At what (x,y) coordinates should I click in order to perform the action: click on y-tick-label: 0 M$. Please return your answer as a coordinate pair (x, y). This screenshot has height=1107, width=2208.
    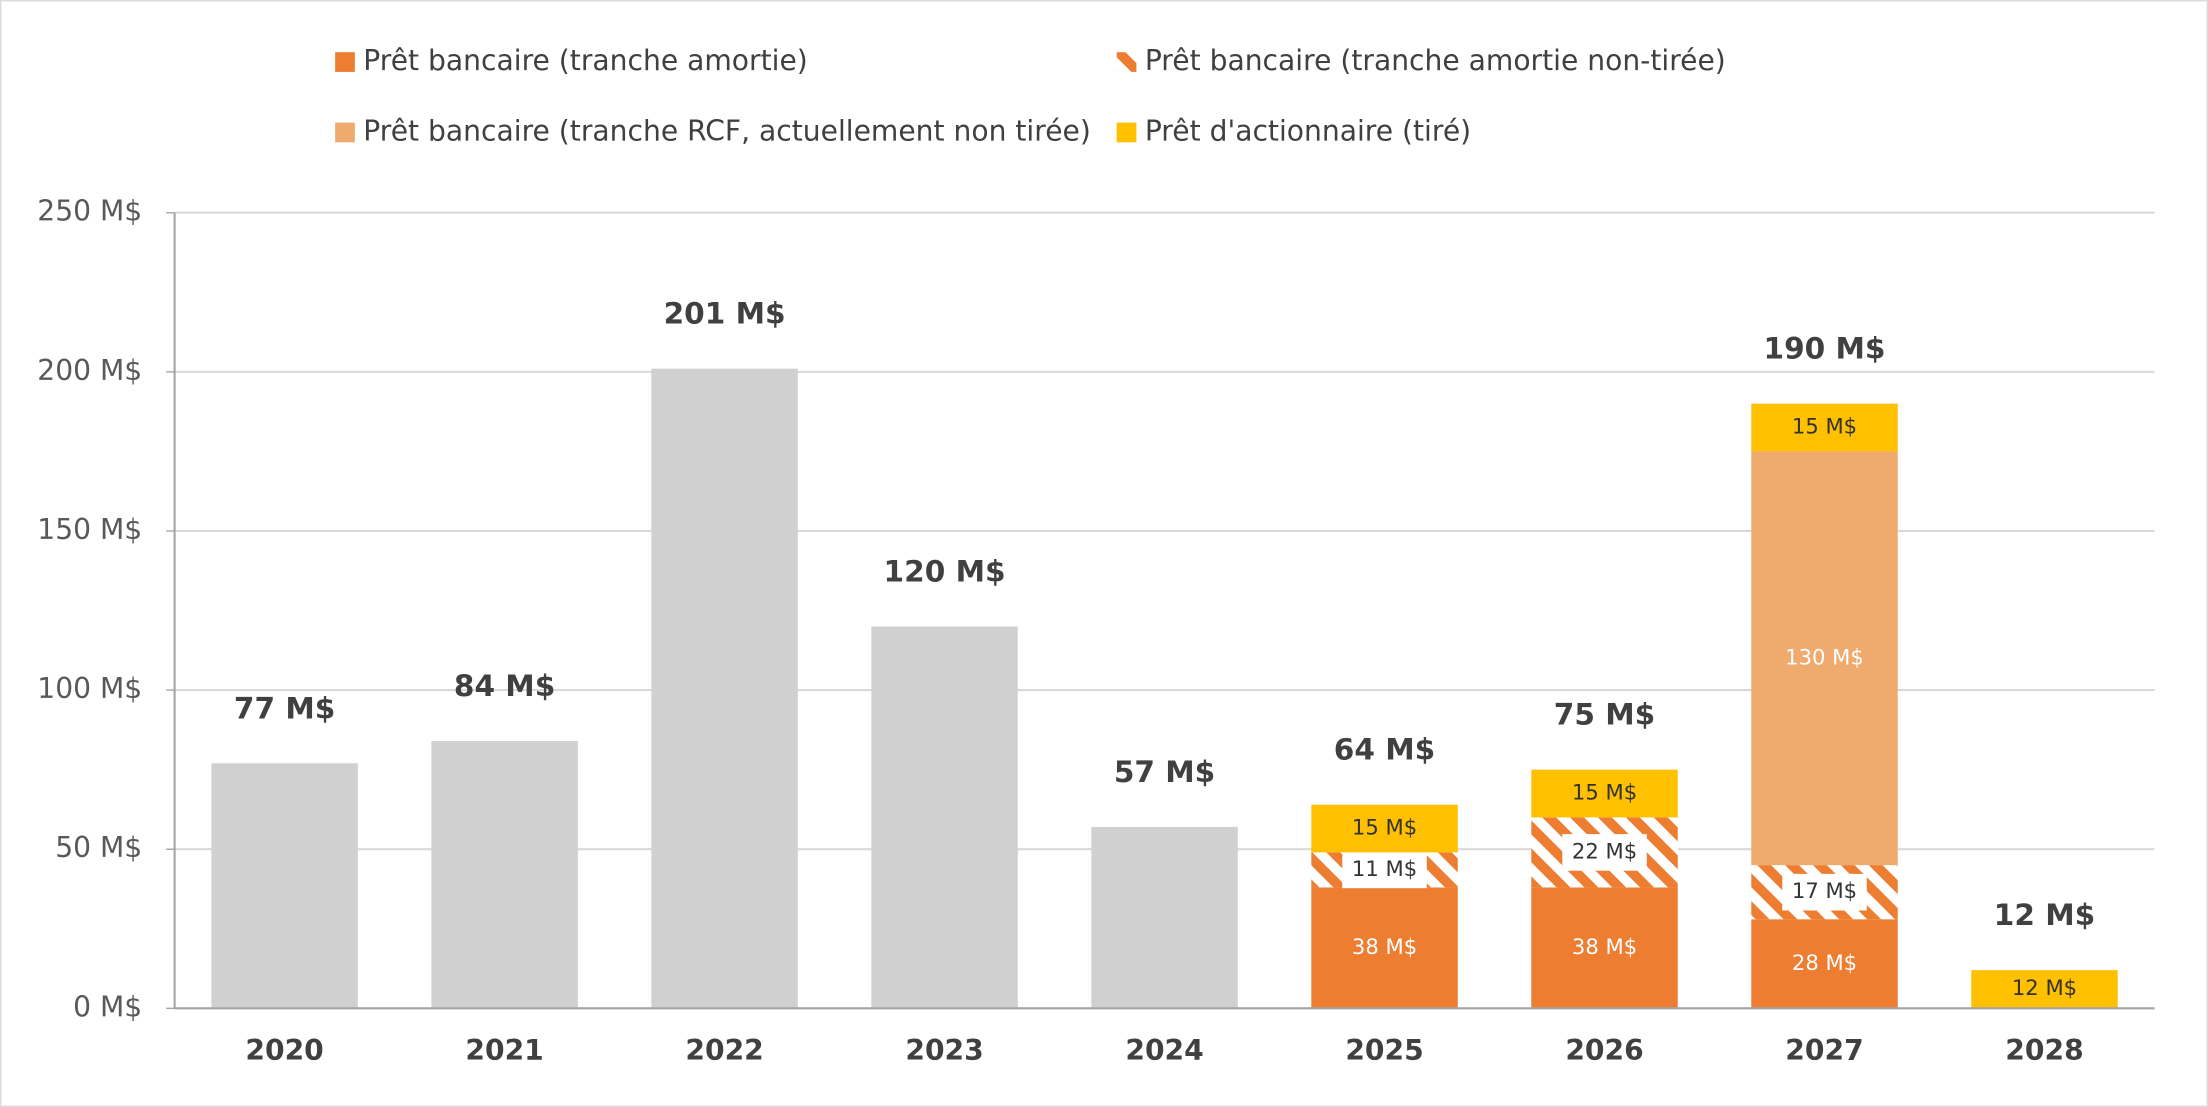
    Looking at the image, I should click on (107, 1006).